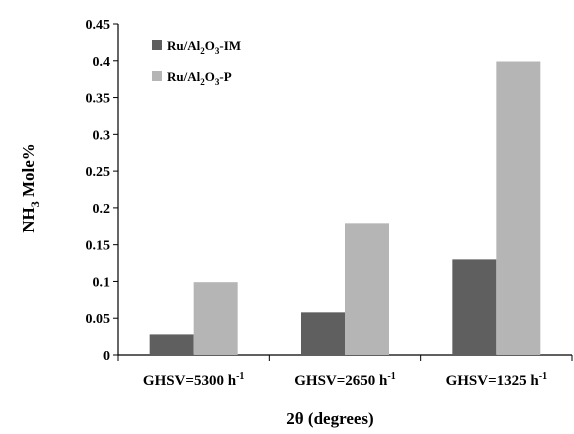  I want to click on x-tick-label-main: GHSV=5300 h, so click(190, 381).